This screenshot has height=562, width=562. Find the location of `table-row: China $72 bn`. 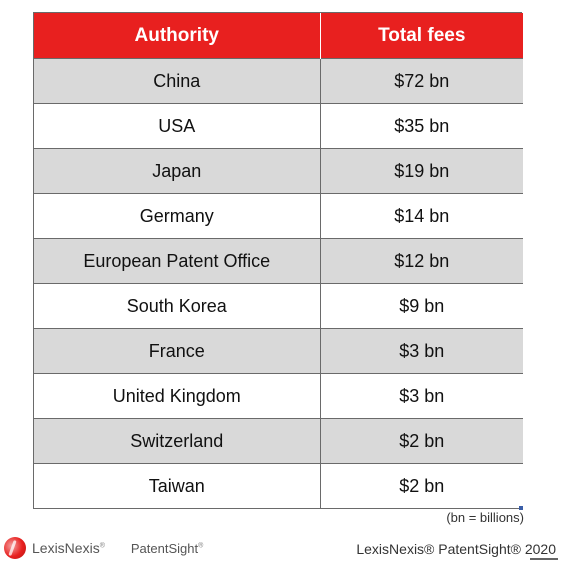

table-row: China $72 bn is located at coordinates (278, 81).